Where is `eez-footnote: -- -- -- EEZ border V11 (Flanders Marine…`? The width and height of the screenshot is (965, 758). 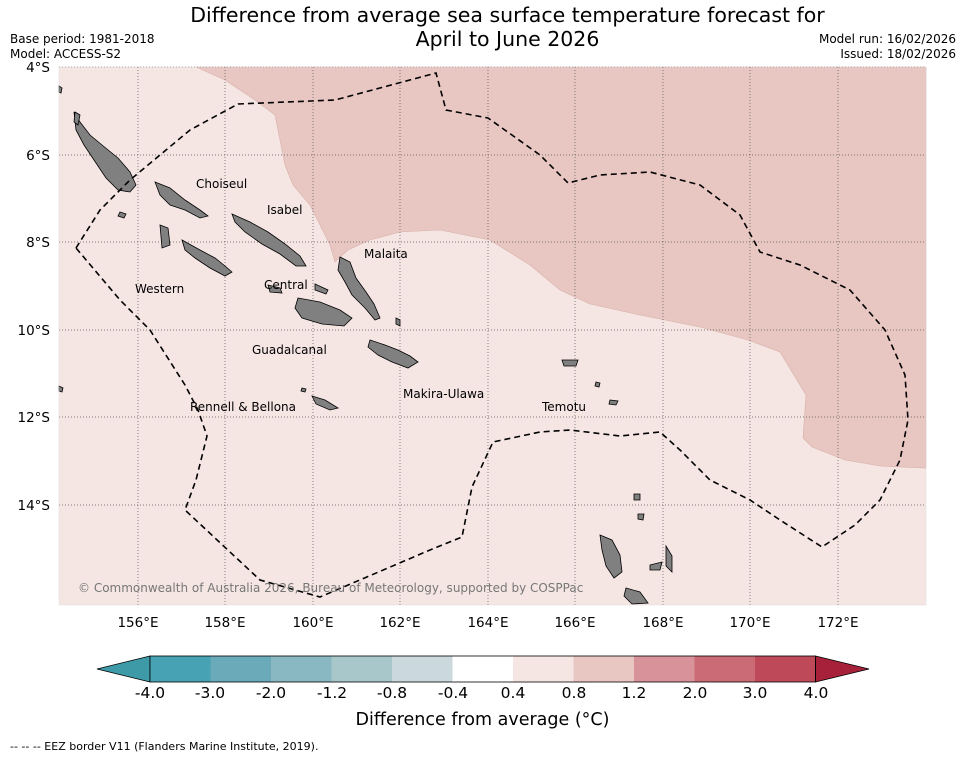 eez-footnote: -- -- -- EEZ border V11 (Flanders Marine… is located at coordinates (164, 746).